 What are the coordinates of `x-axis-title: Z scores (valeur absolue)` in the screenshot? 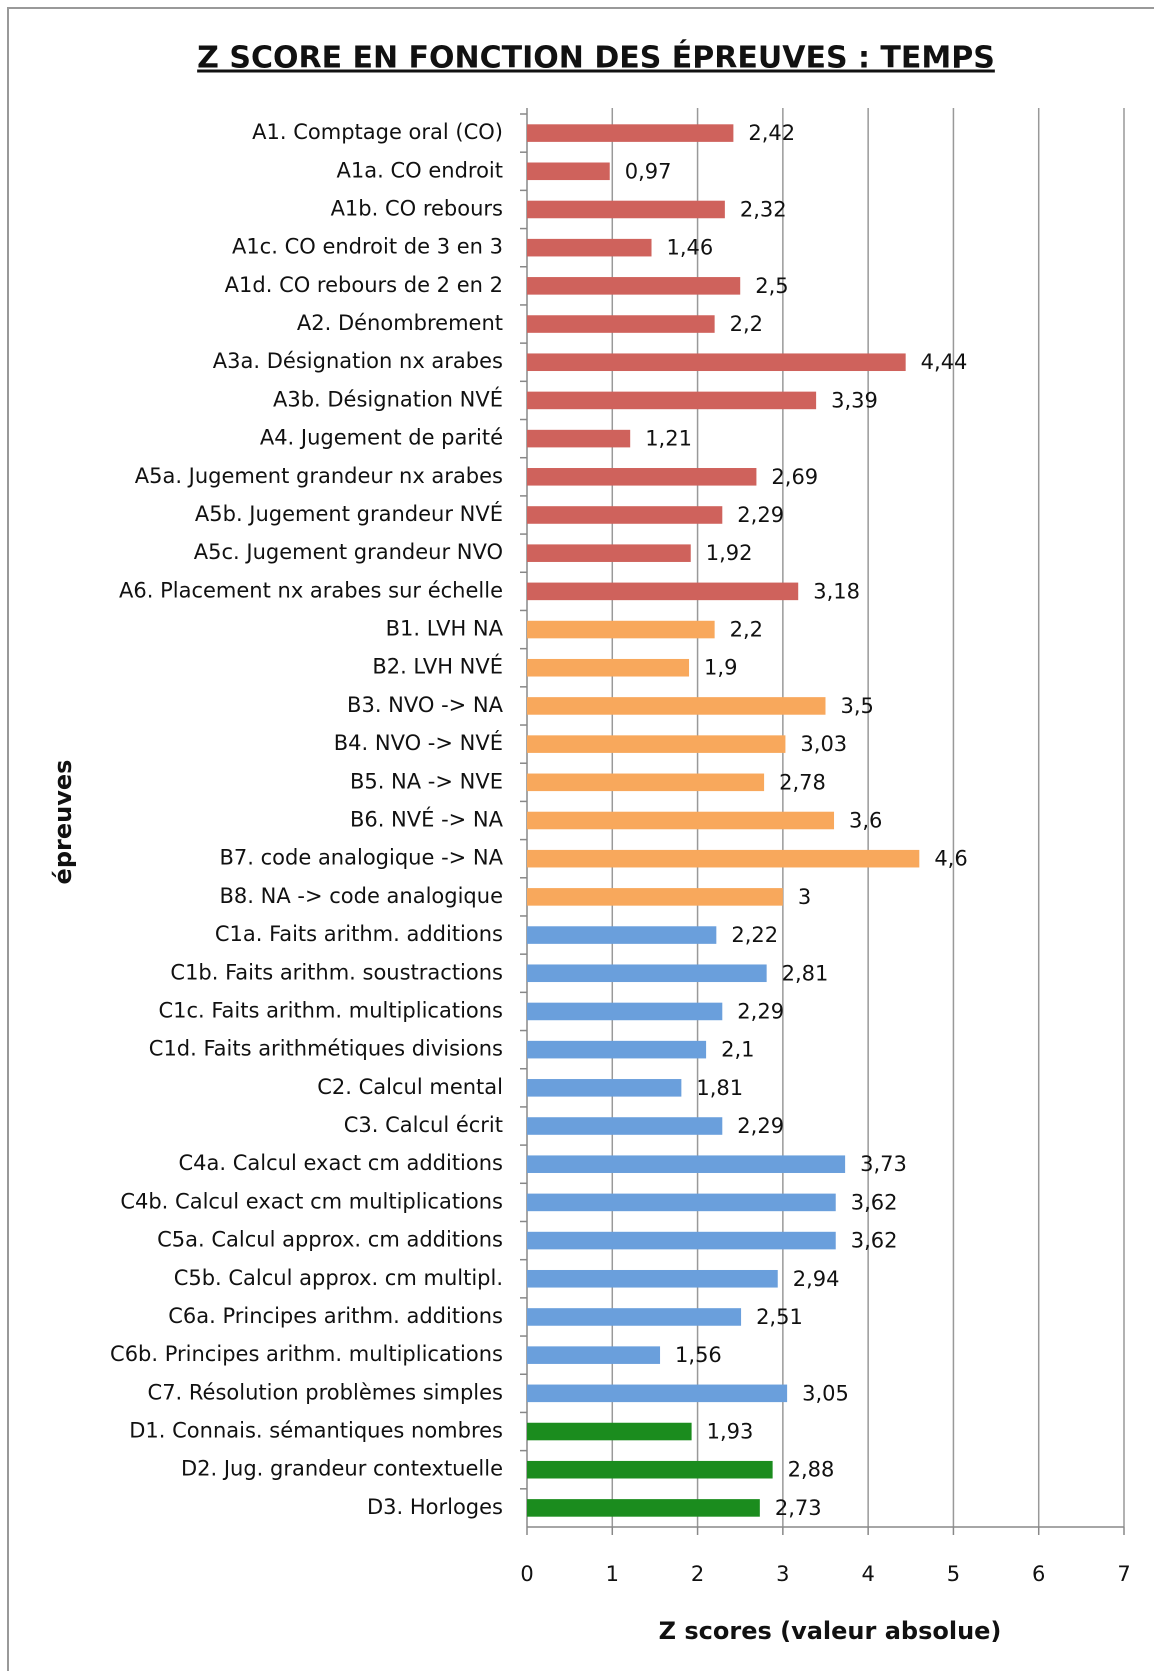 It's located at (830, 1631).